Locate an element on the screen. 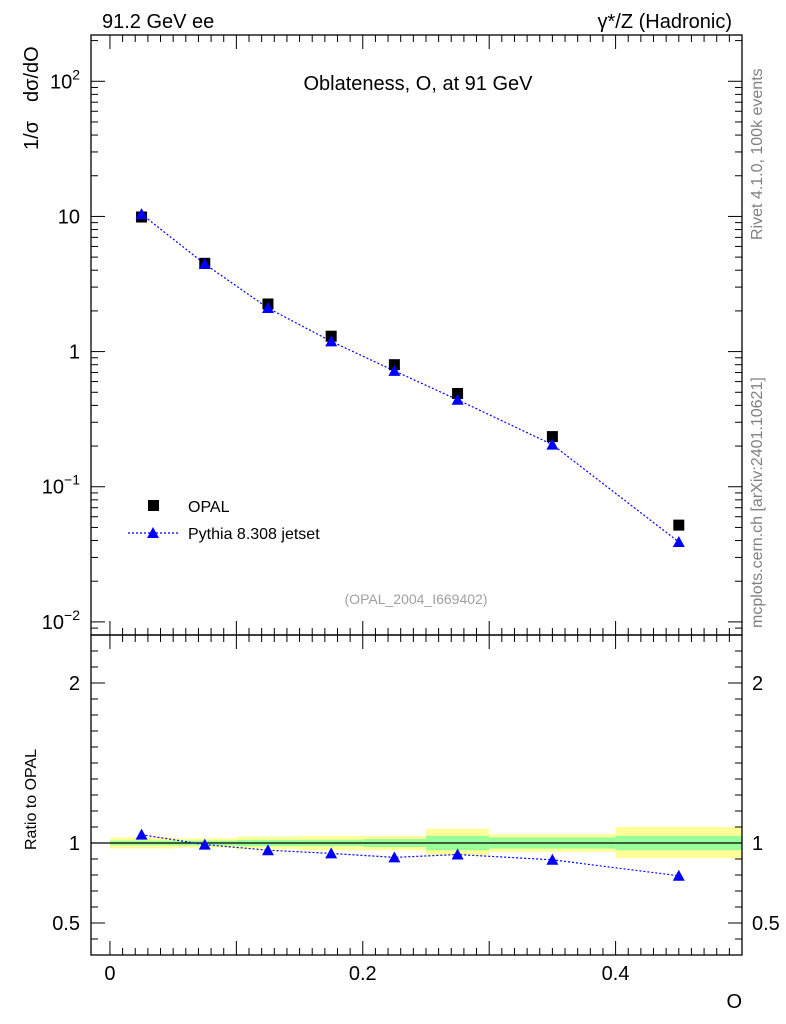 The image size is (786, 1024). header-right: γ*/Z (Hadronic) is located at coordinates (665, 22).